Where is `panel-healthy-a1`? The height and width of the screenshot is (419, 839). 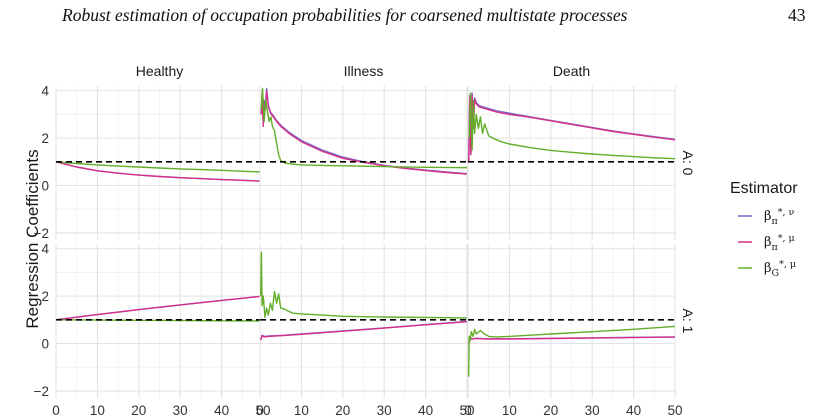 panel-healthy-a1 is located at coordinates (159, 321).